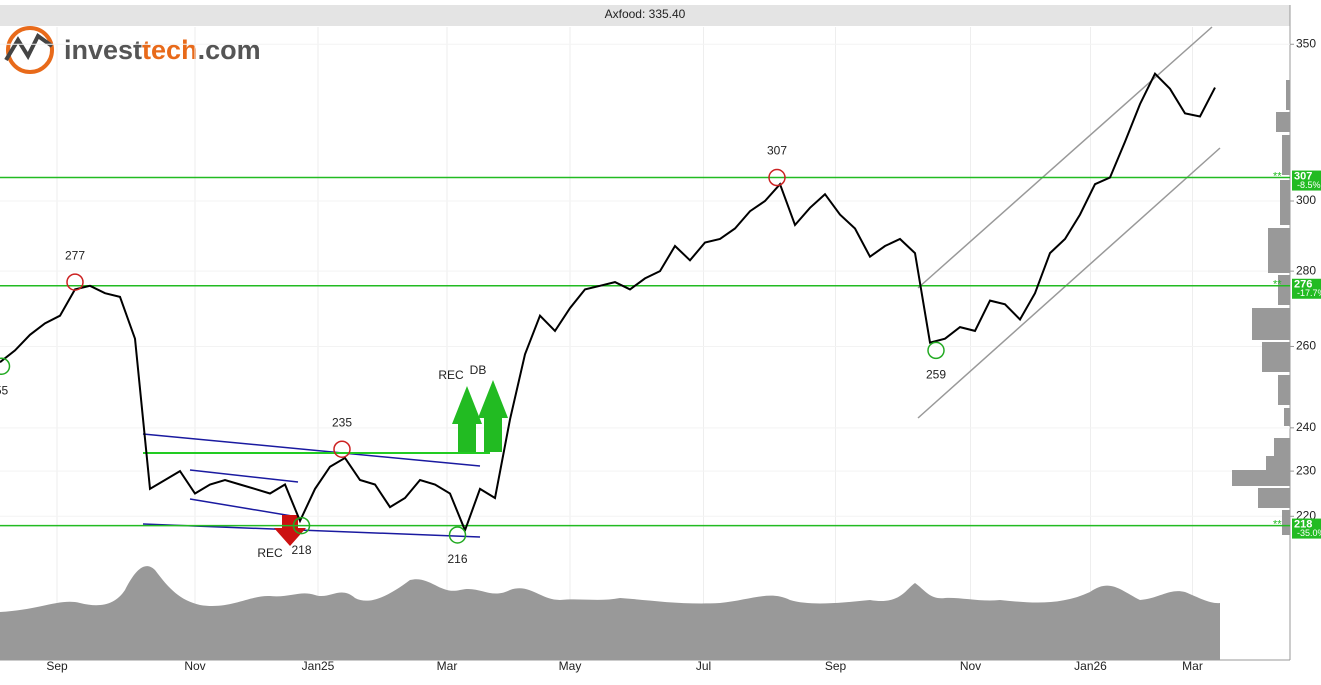 The width and height of the screenshot is (1321, 685). I want to click on logo-part: tech, so click(170, 50).